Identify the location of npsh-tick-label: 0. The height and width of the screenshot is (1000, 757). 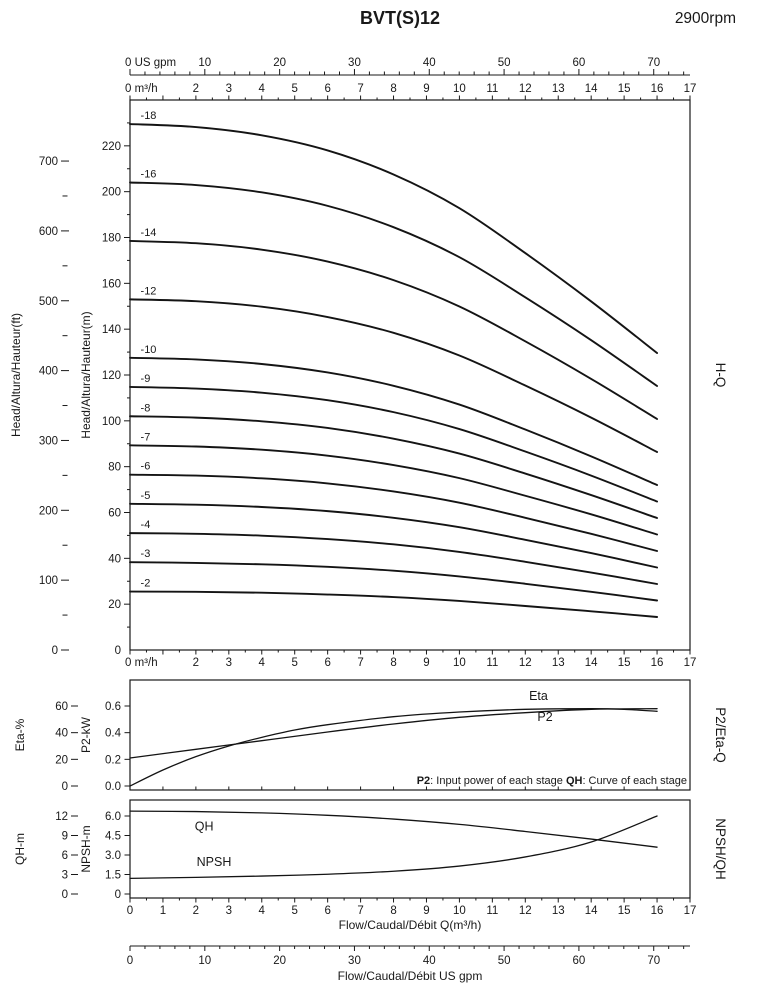
(118, 895).